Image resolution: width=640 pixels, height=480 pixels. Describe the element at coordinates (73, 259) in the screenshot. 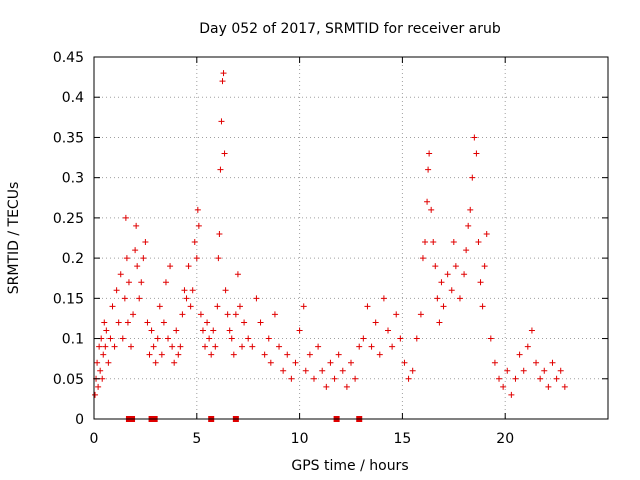

I see `y-tick-label: 0.2` at that location.